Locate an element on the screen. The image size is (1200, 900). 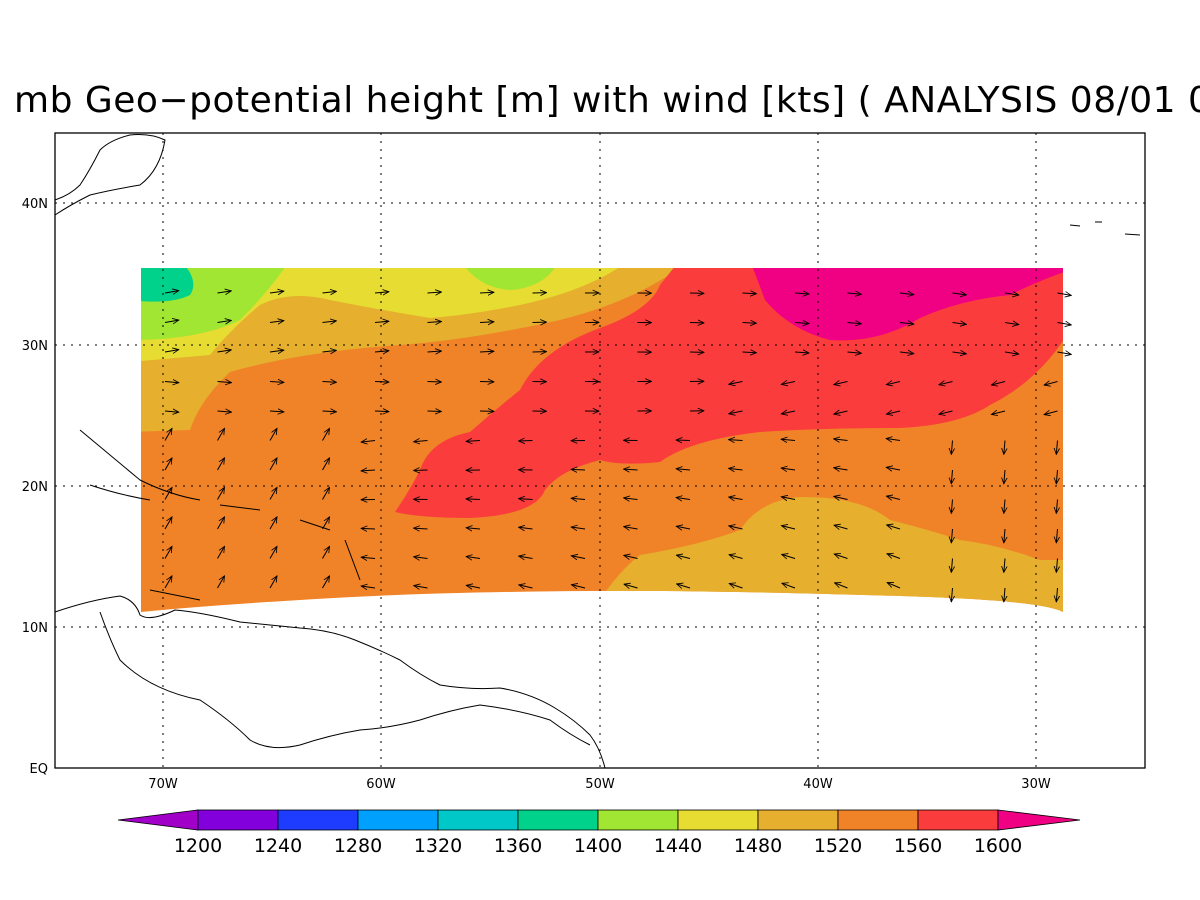
y-axis-labels: 40N 30N 20N 10N EQ is located at coordinates (35, 487).